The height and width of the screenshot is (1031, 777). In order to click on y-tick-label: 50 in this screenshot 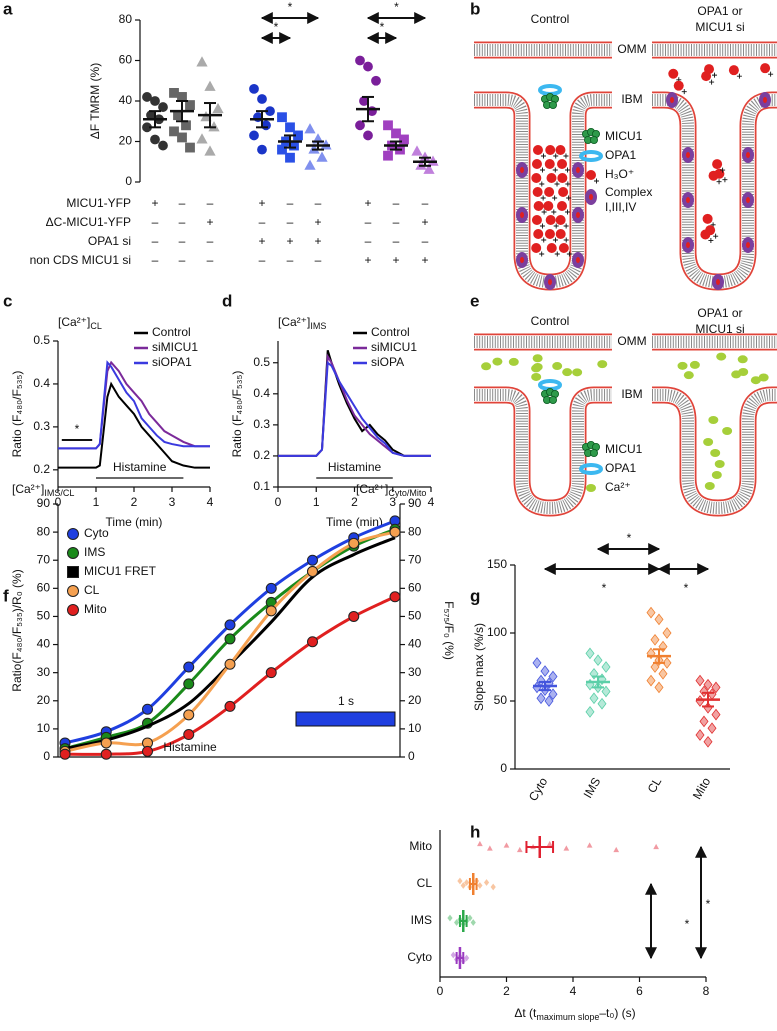, I will do `click(44, 616)`.